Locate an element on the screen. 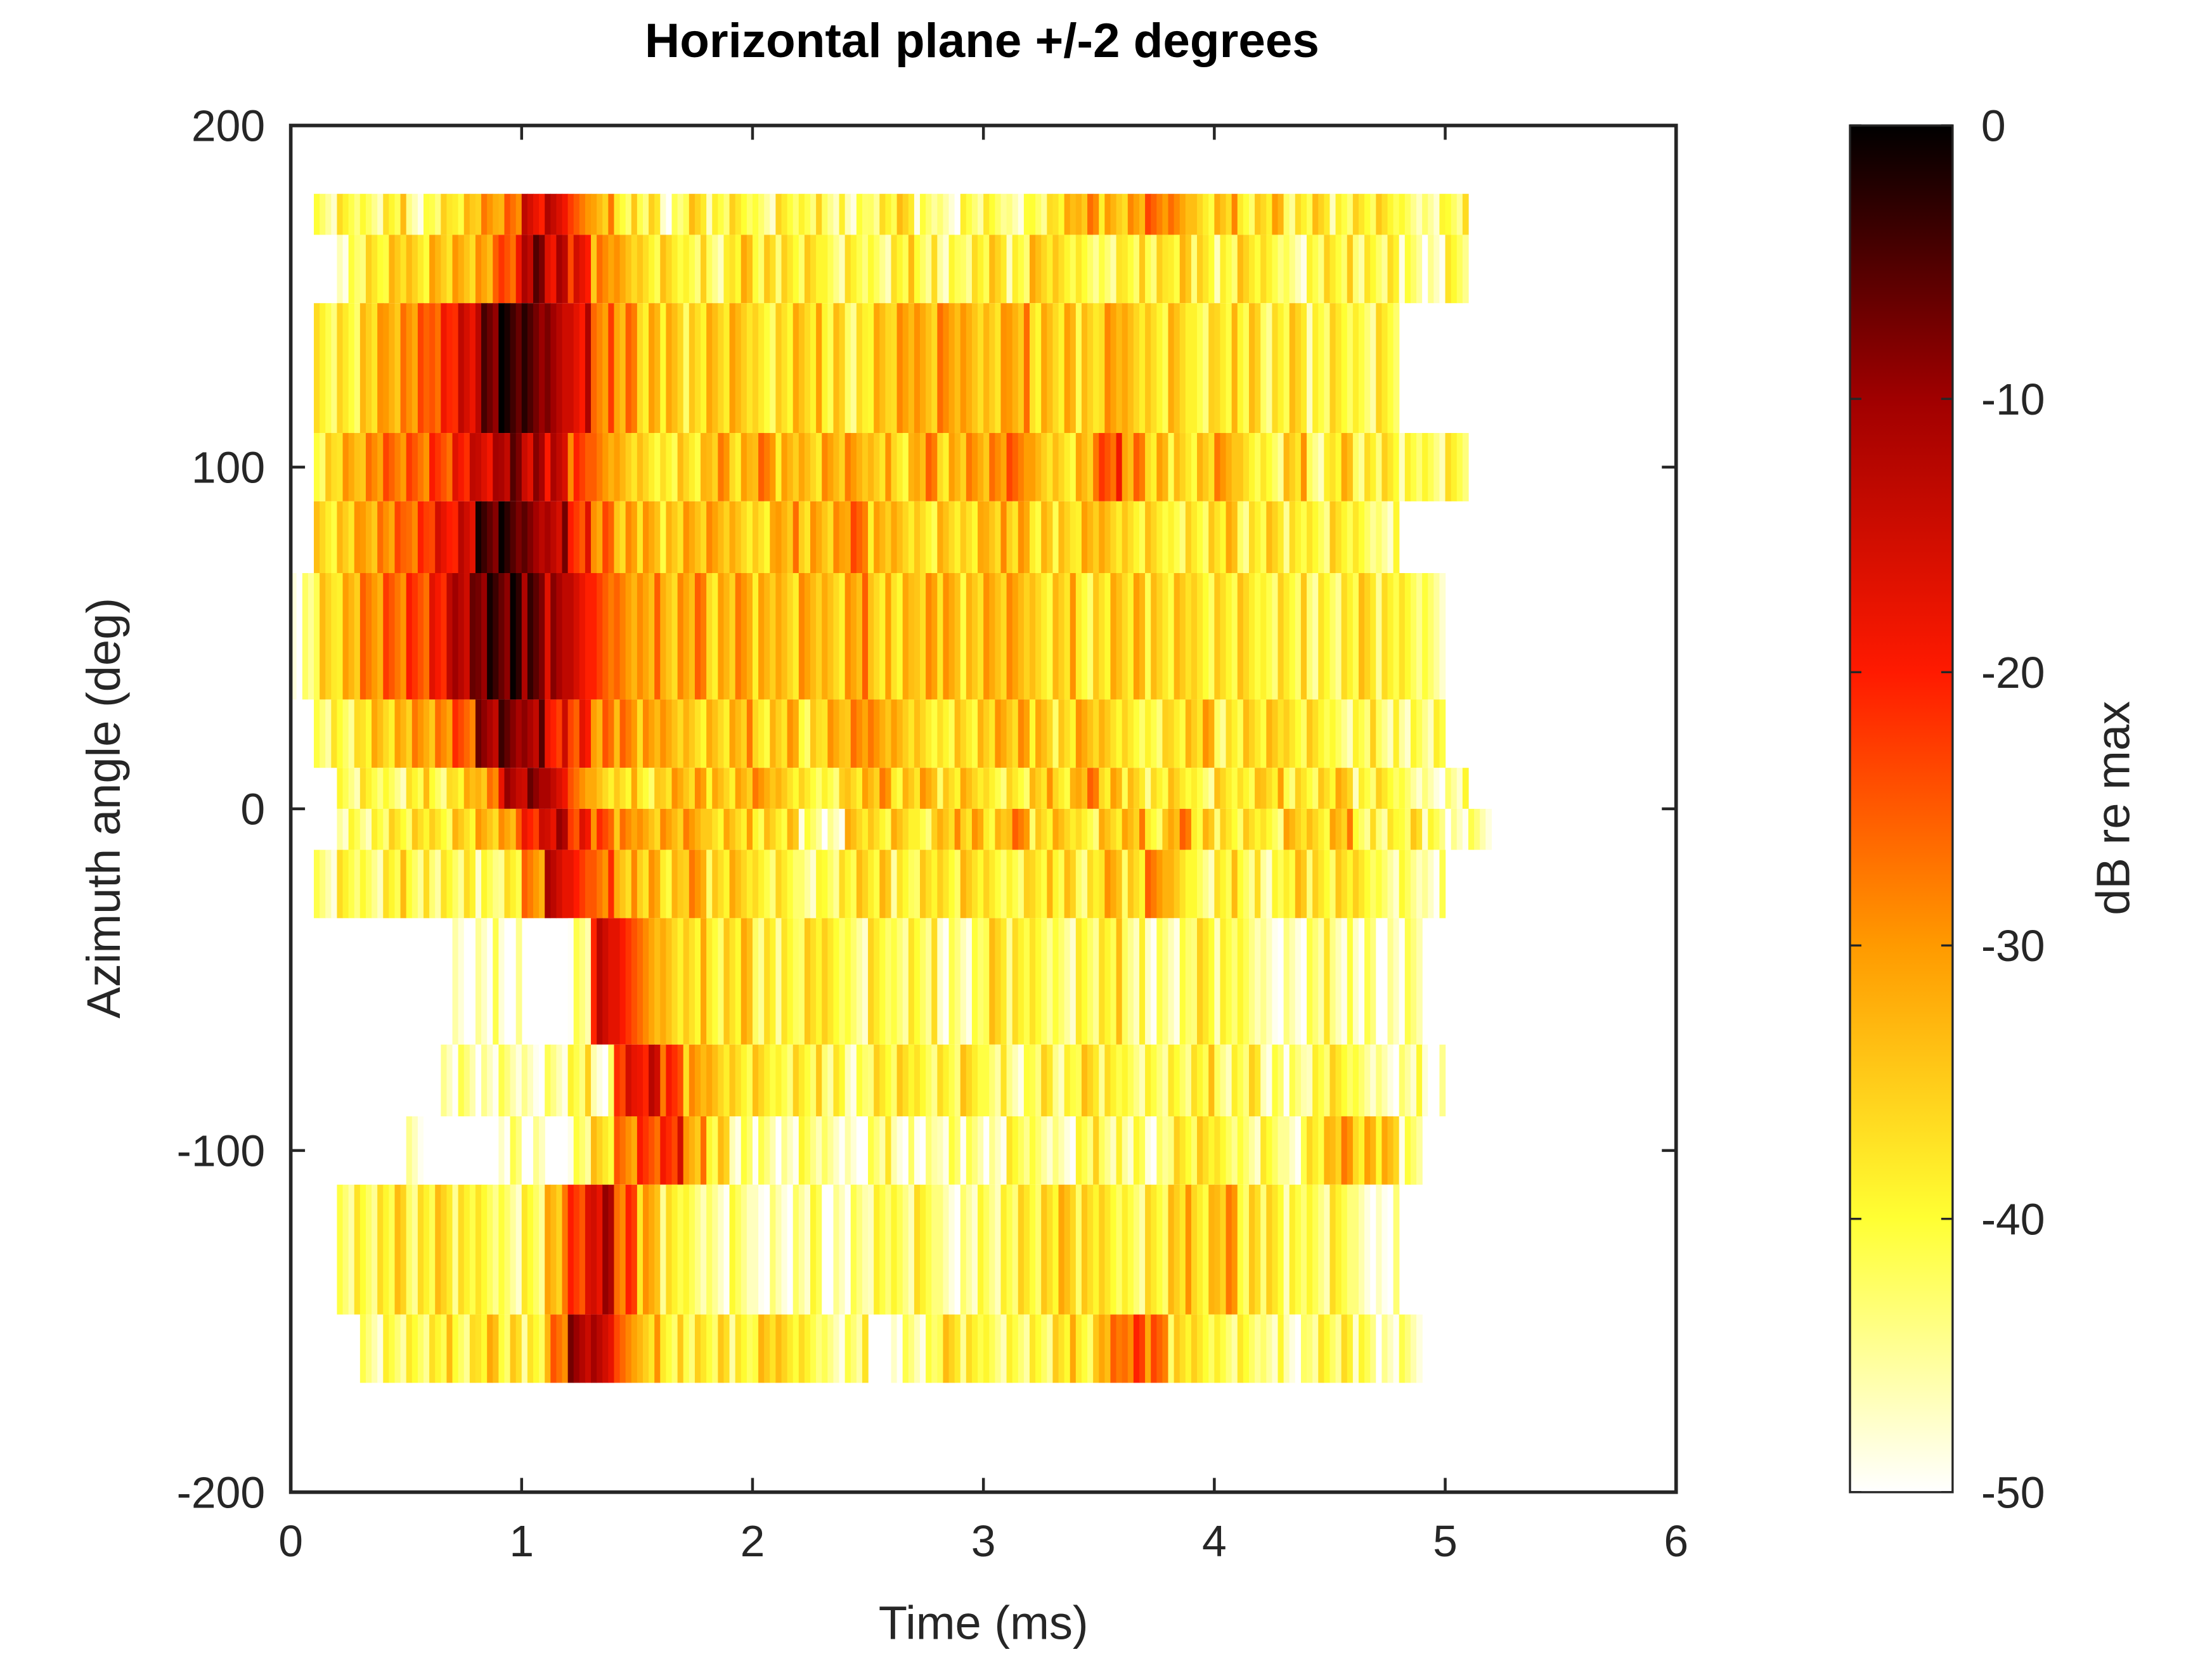  colorbar-ticks: 0-10-20-30-40-50 is located at coordinates (1947, 809).